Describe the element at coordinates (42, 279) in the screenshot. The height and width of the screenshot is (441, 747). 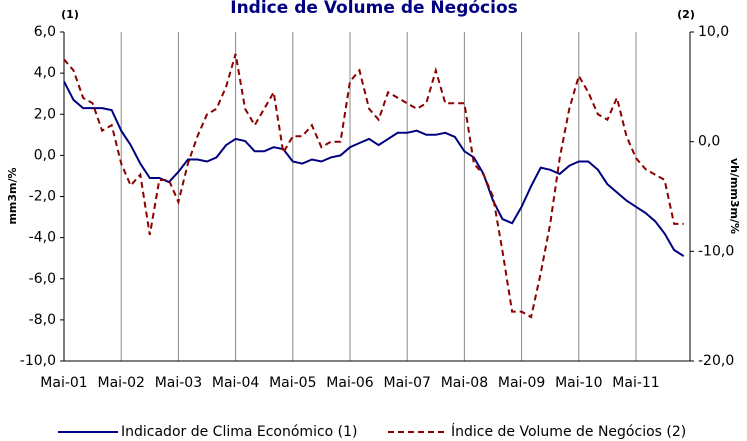
I see `y-tick-label: -6,0` at that location.